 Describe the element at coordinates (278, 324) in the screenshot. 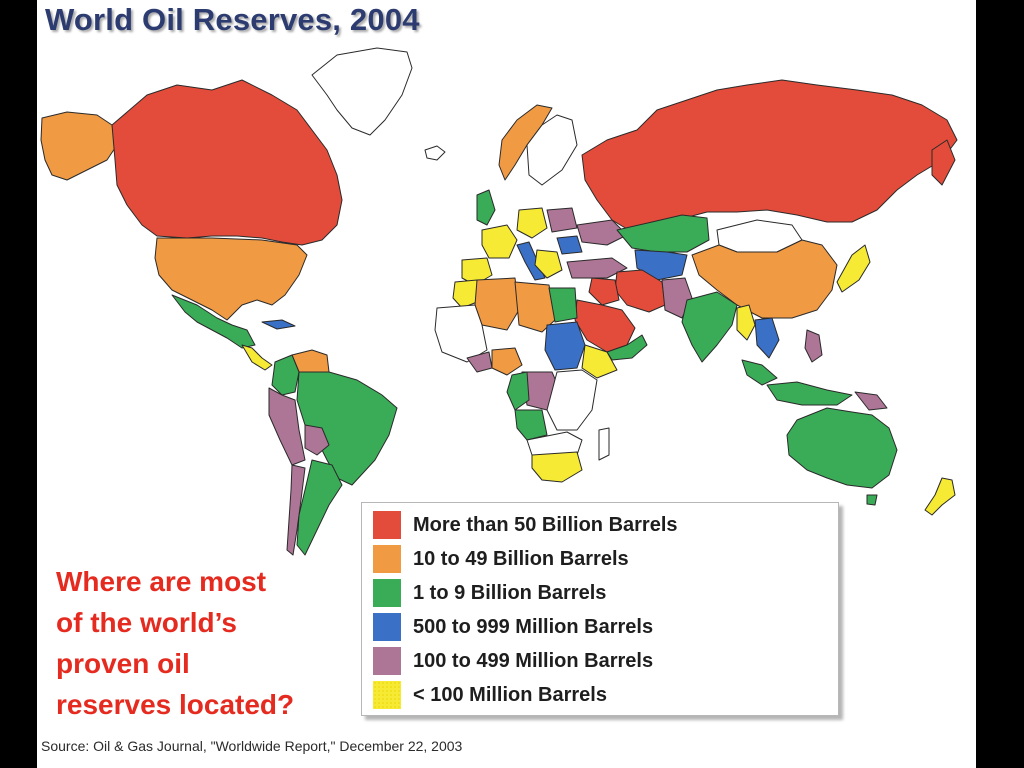

I see `region-cuba` at that location.